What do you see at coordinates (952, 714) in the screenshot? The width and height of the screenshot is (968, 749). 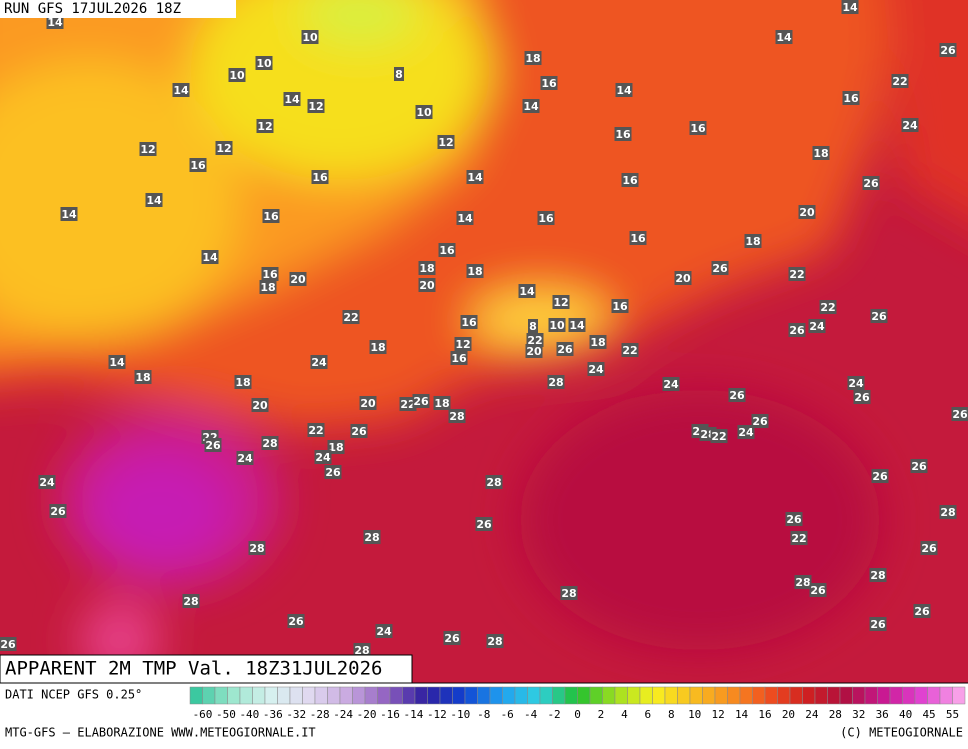 I see `legend-label: 55` at bounding box center [952, 714].